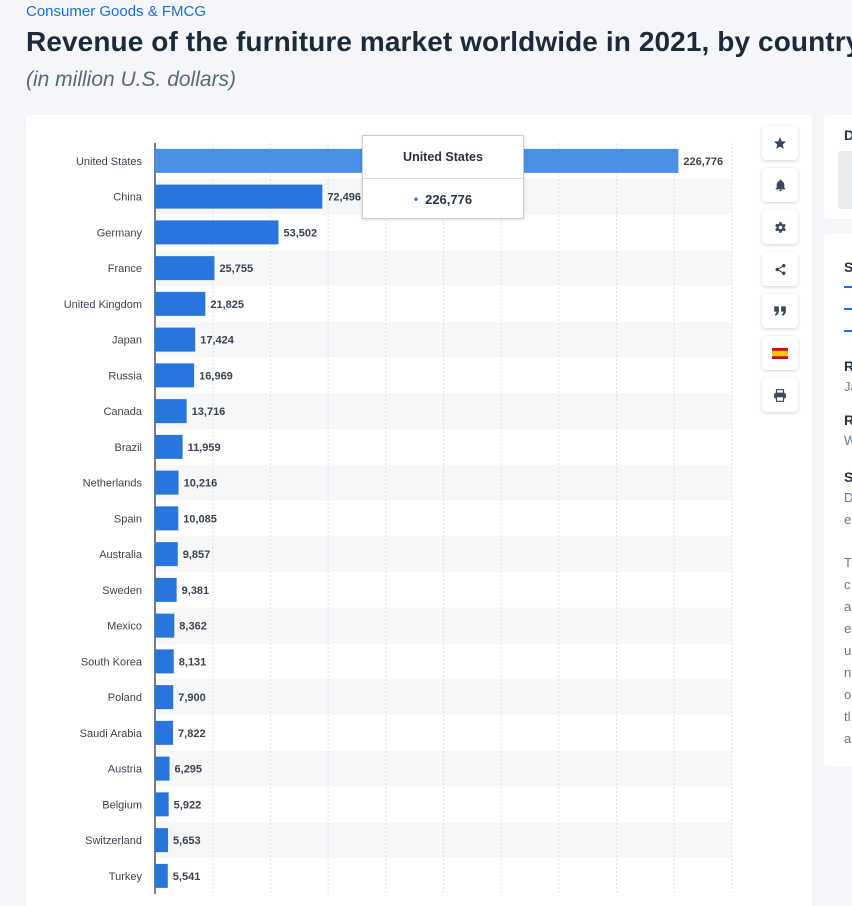 The image size is (852, 906). I want to click on side-panel-char: D, so click(848, 497).